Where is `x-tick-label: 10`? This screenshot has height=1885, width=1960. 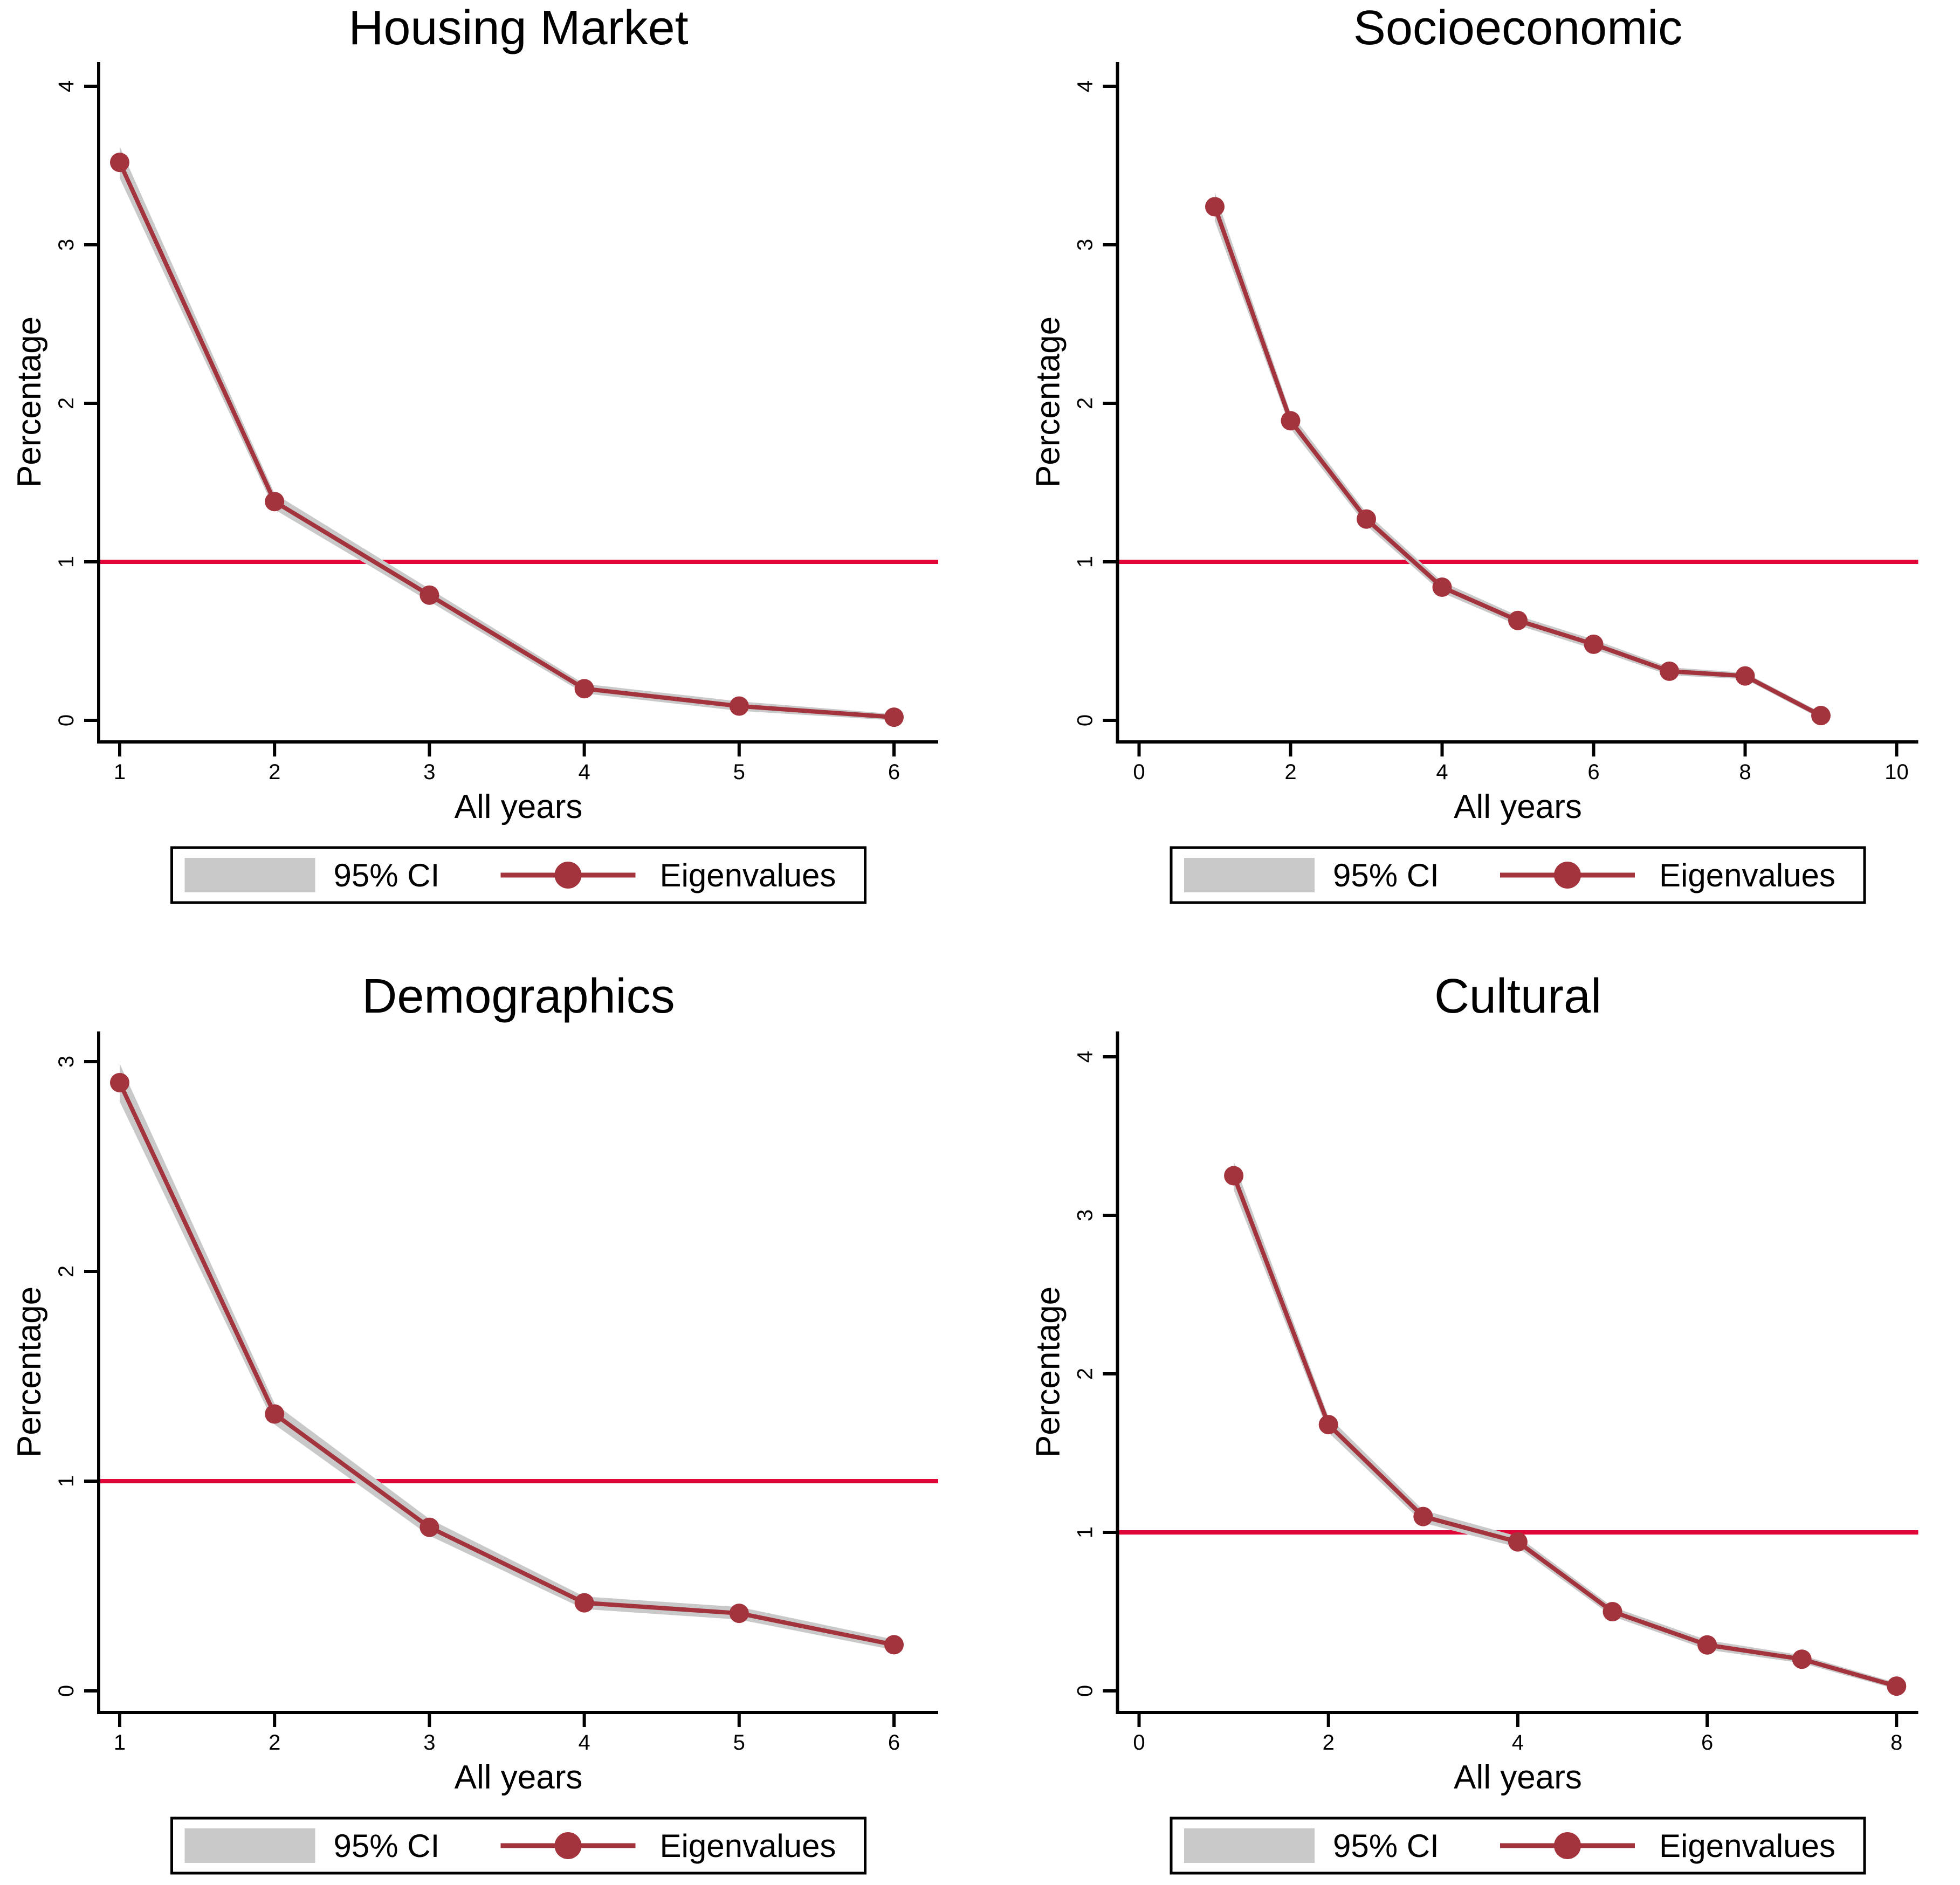
x-tick-label: 10 is located at coordinates (1897, 772).